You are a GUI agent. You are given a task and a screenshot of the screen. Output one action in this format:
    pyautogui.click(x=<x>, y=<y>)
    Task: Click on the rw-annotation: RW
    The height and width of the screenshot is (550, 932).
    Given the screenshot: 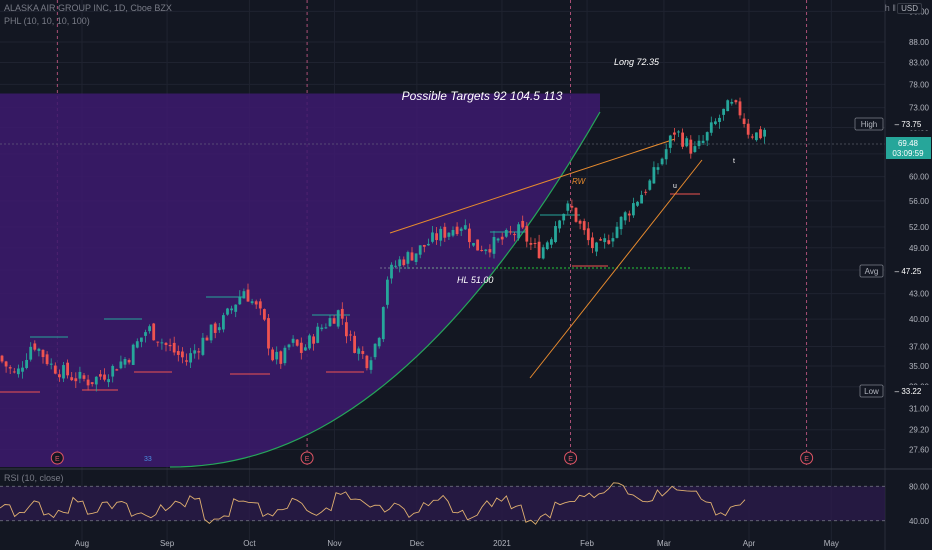 What is the action you would take?
    pyautogui.click(x=579, y=181)
    